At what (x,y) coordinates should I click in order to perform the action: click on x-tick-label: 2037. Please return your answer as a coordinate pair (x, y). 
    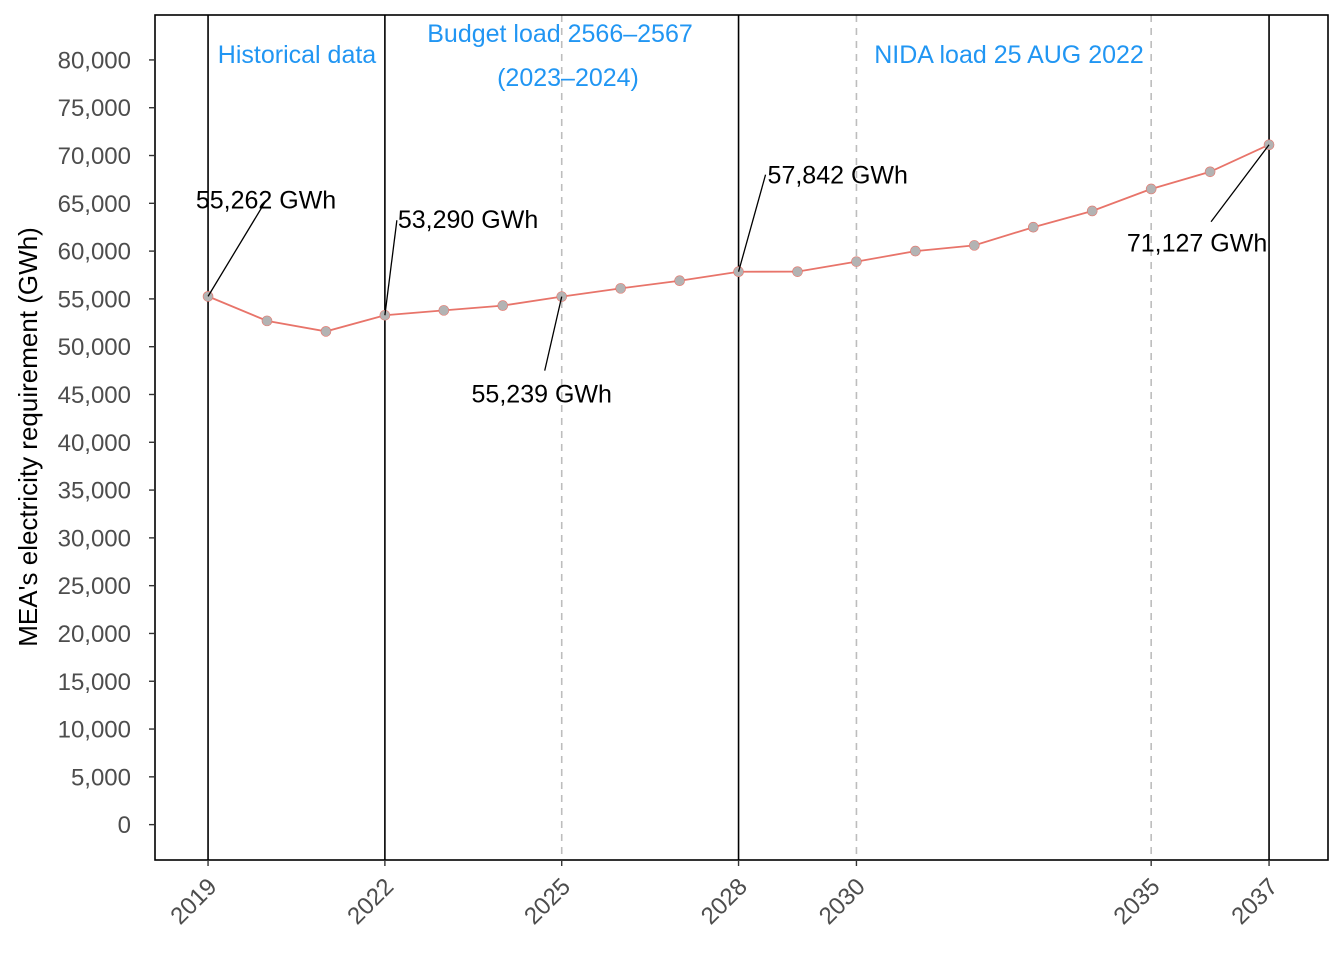
    Looking at the image, I should click on (1254, 901).